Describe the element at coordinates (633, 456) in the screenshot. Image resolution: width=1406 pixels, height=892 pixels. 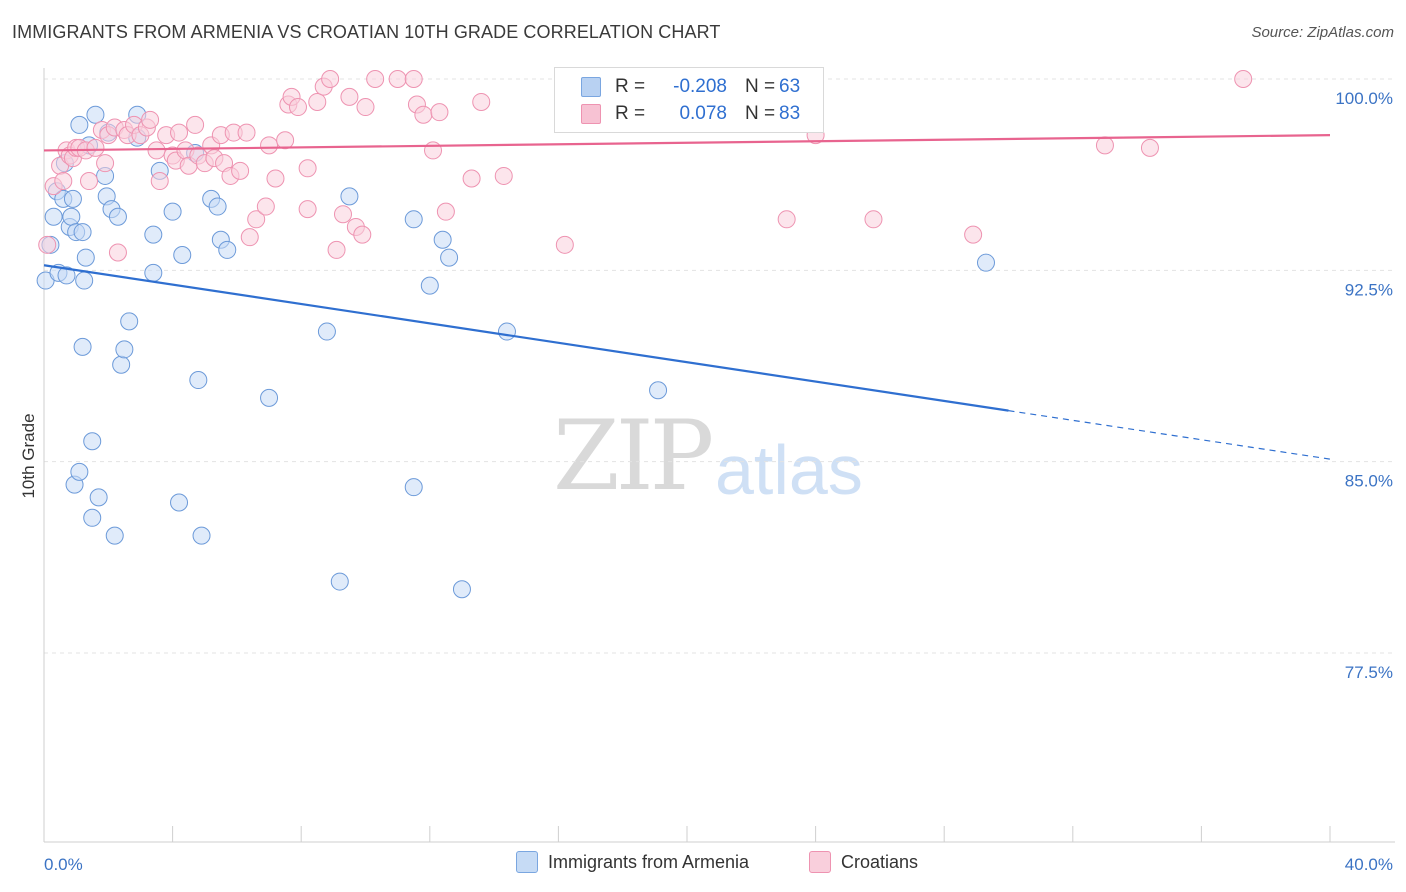
I see `watermark-zip: ZIP` at that location.